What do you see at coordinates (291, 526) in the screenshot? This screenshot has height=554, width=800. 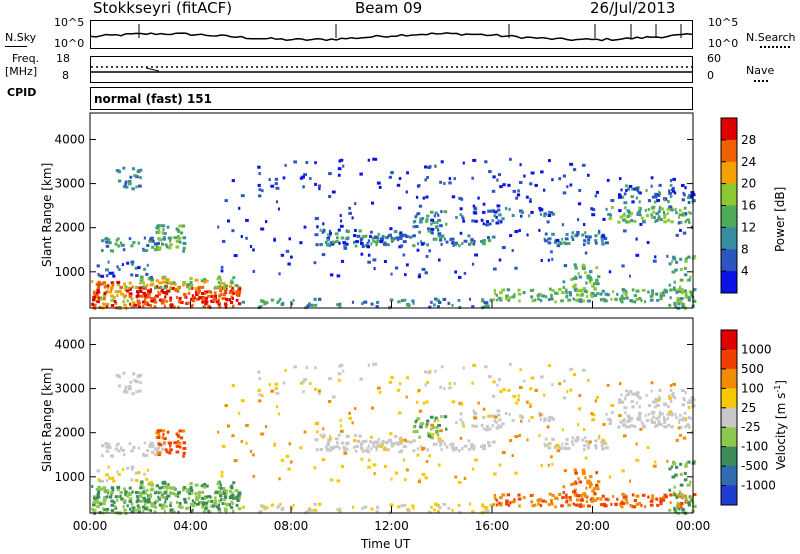 I see `x-tick-2: 08:00` at bounding box center [291, 526].